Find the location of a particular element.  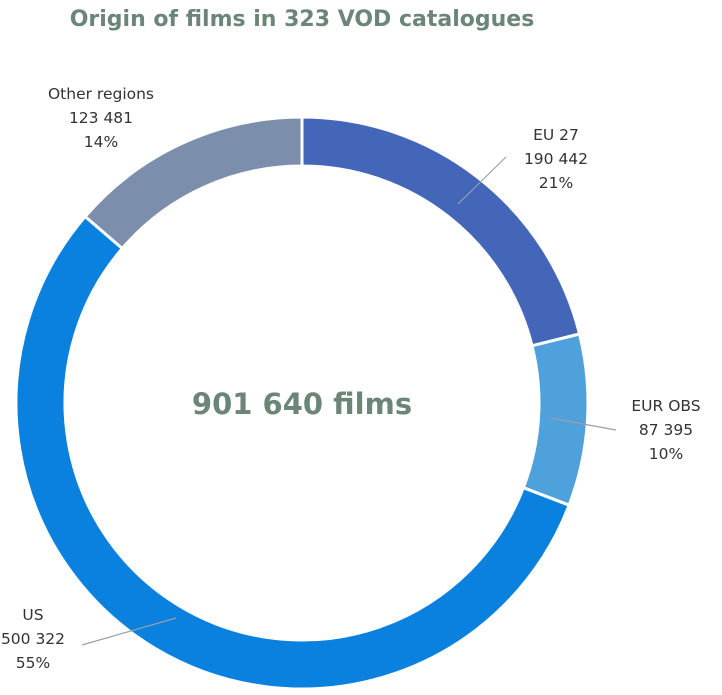

slice-percent: 10% is located at coordinates (666, 454).